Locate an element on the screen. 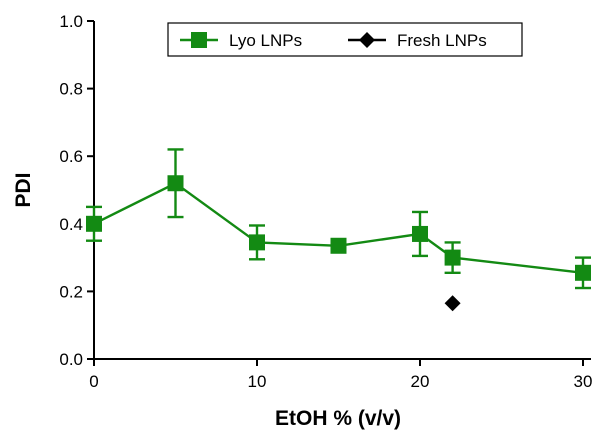 The width and height of the screenshot is (595, 432). legend-fresh-diamond-marker is located at coordinates (367, 40).